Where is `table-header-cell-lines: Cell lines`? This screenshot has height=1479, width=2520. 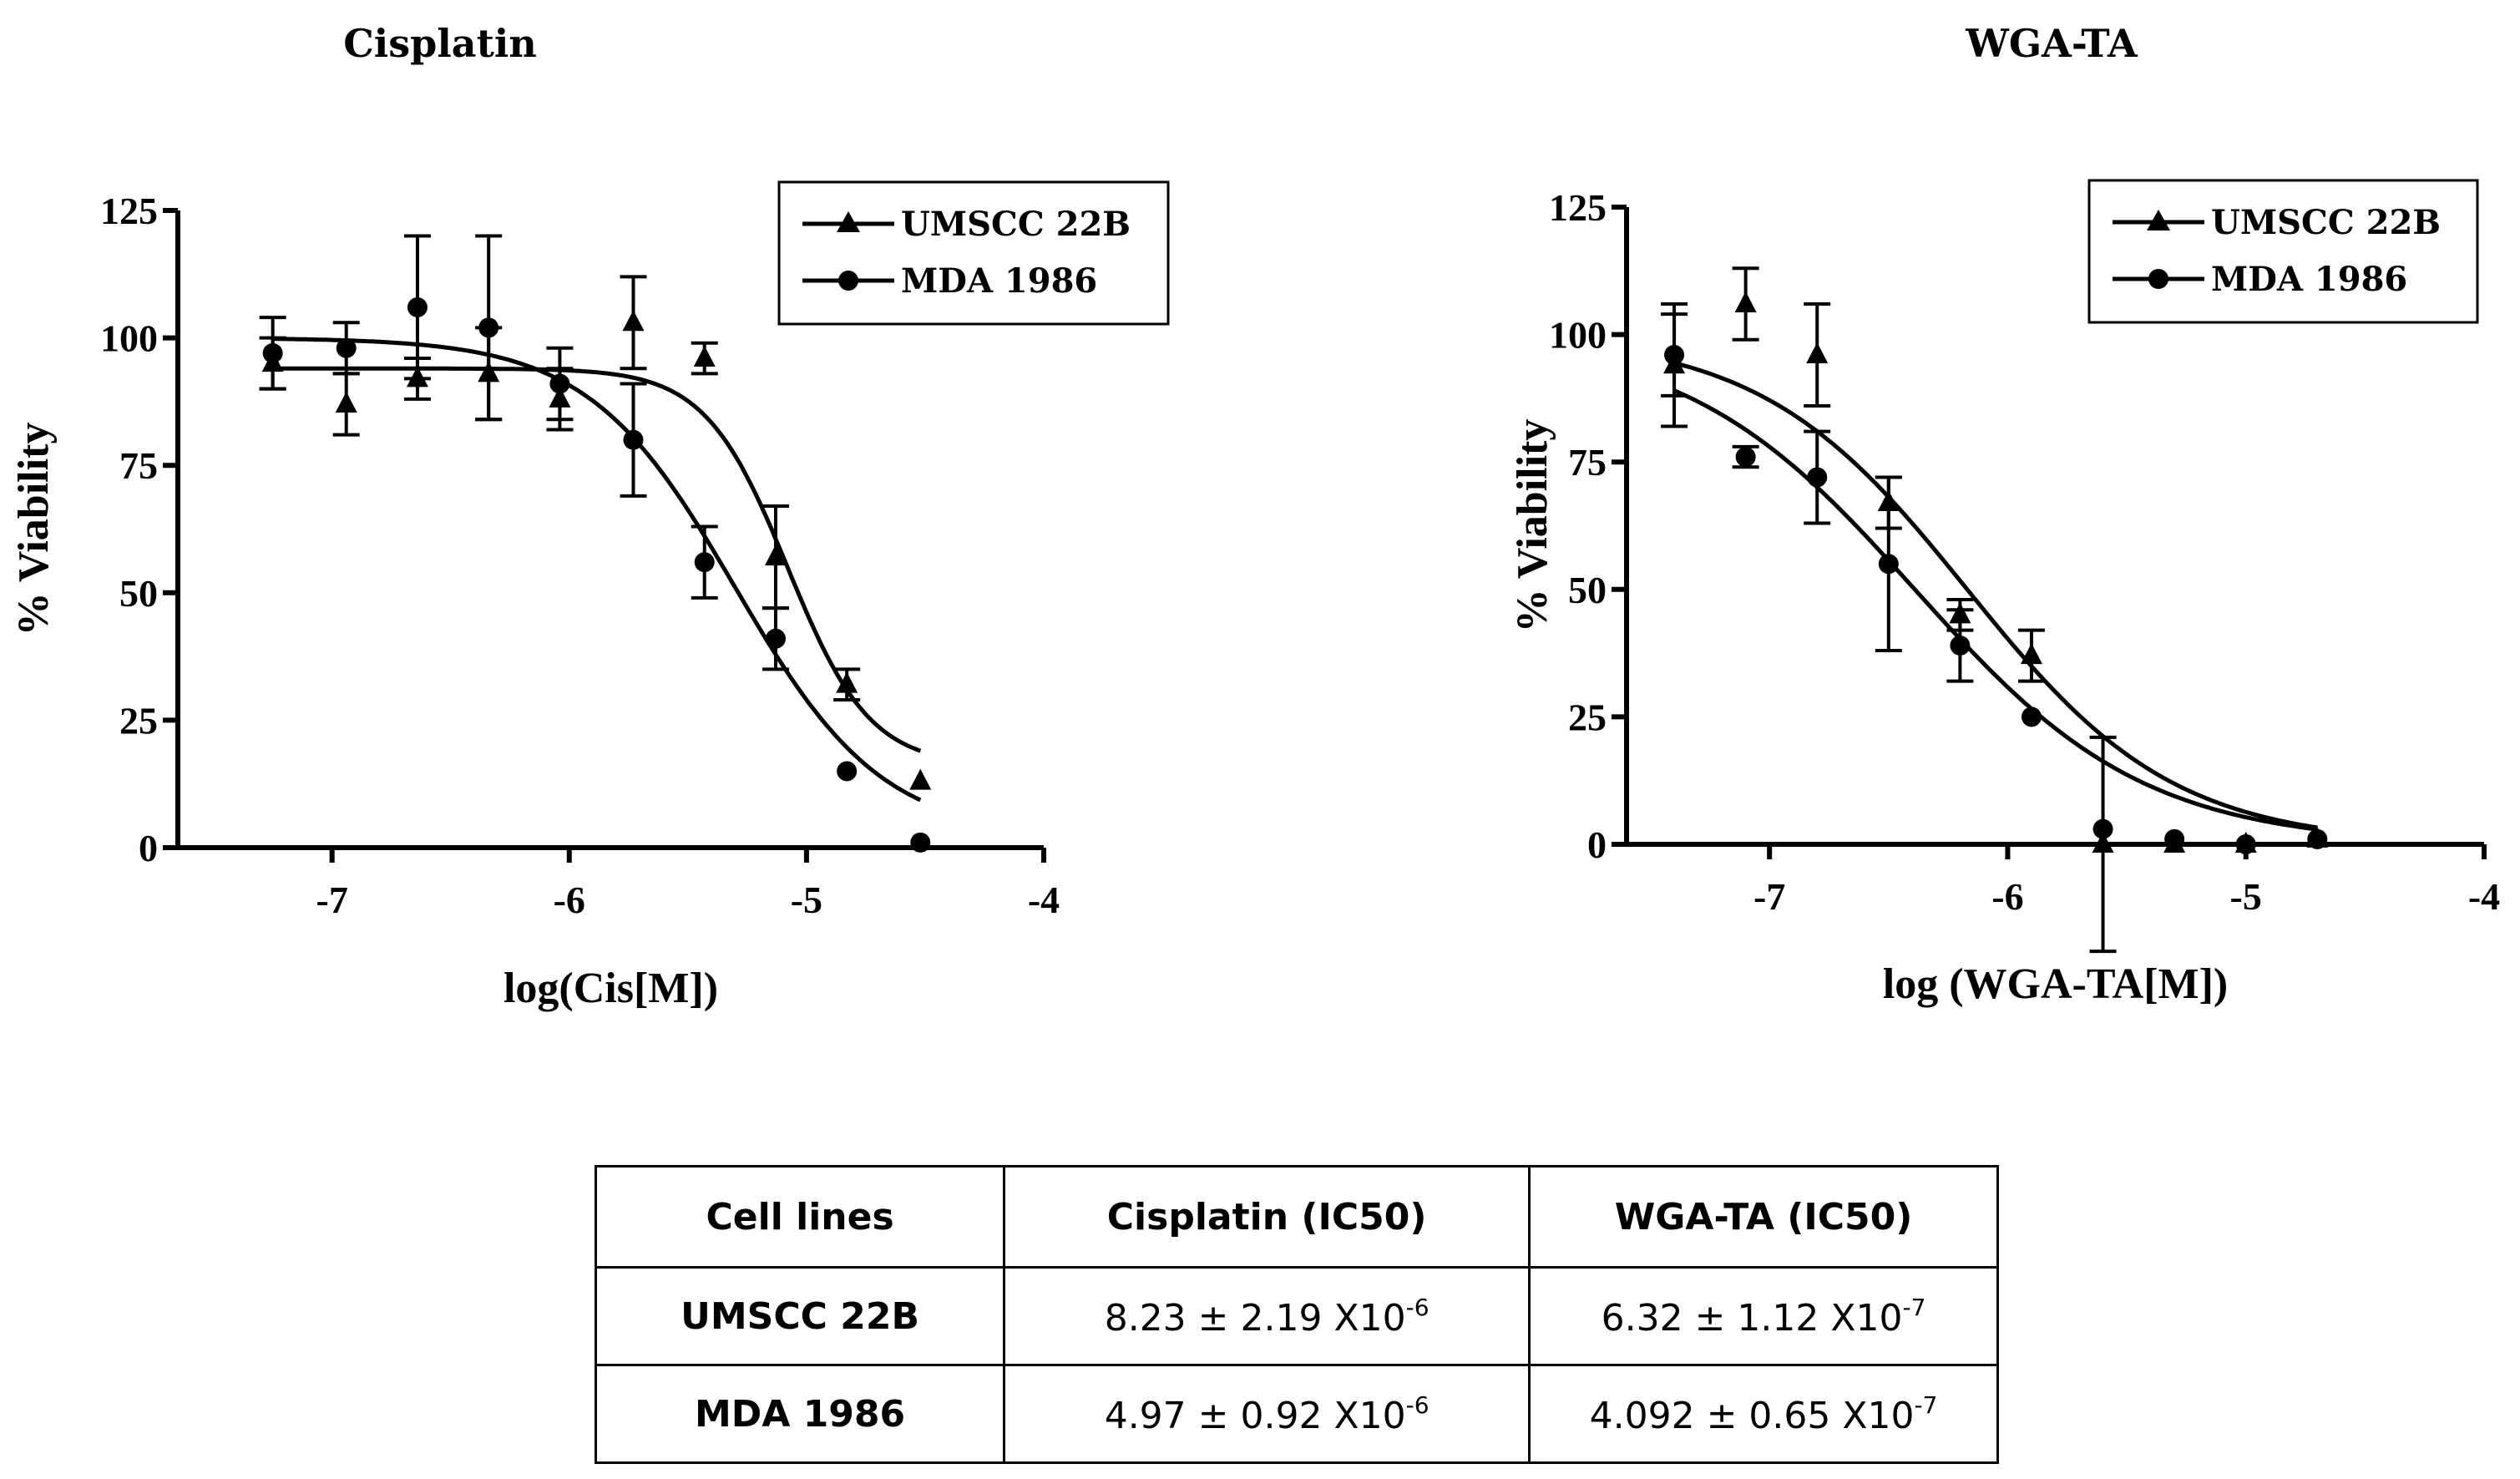 table-header-cell-lines: Cell lines is located at coordinates (800, 1217).